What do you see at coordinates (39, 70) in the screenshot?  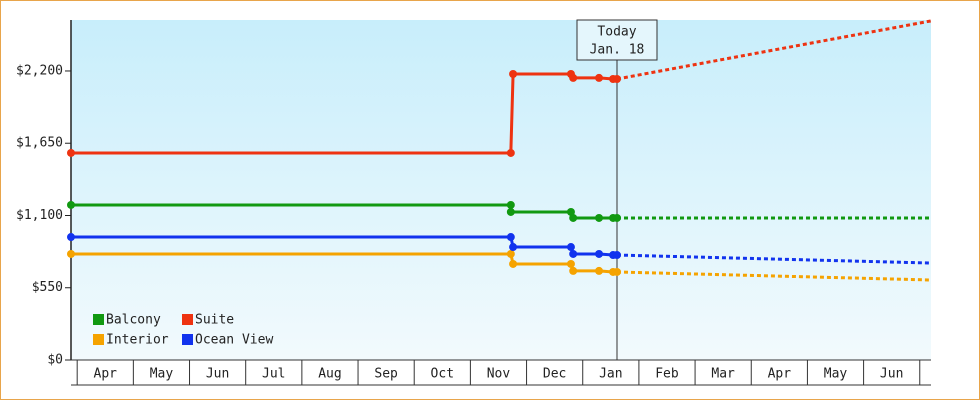 I see `y-tick-label: $2,200` at bounding box center [39, 70].